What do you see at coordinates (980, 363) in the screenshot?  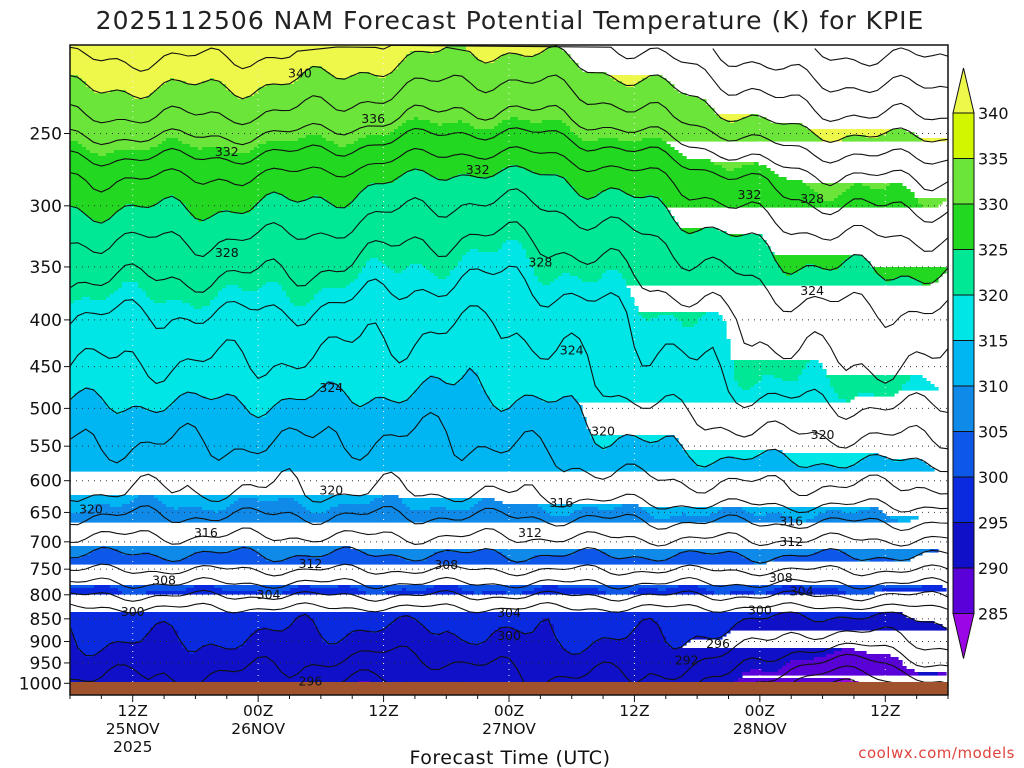 I see `colorbar: 340 335 330 325 320 315 310 305 300 295 290 285` at bounding box center [980, 363].